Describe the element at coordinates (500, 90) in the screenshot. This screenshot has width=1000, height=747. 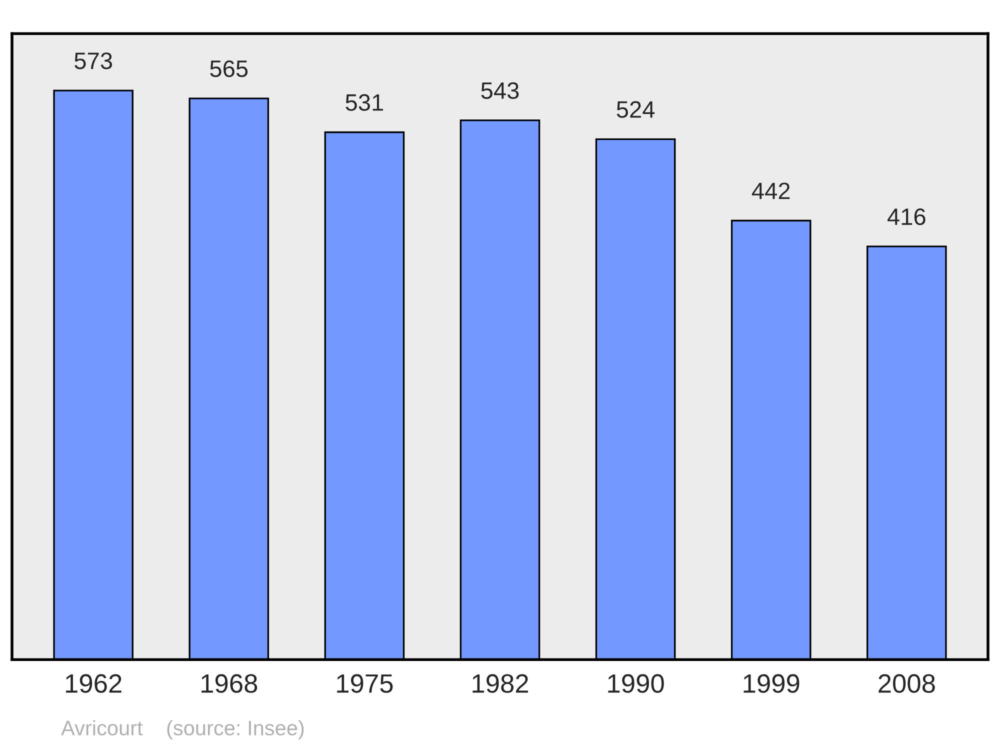
I see `data-label: 543` at that location.